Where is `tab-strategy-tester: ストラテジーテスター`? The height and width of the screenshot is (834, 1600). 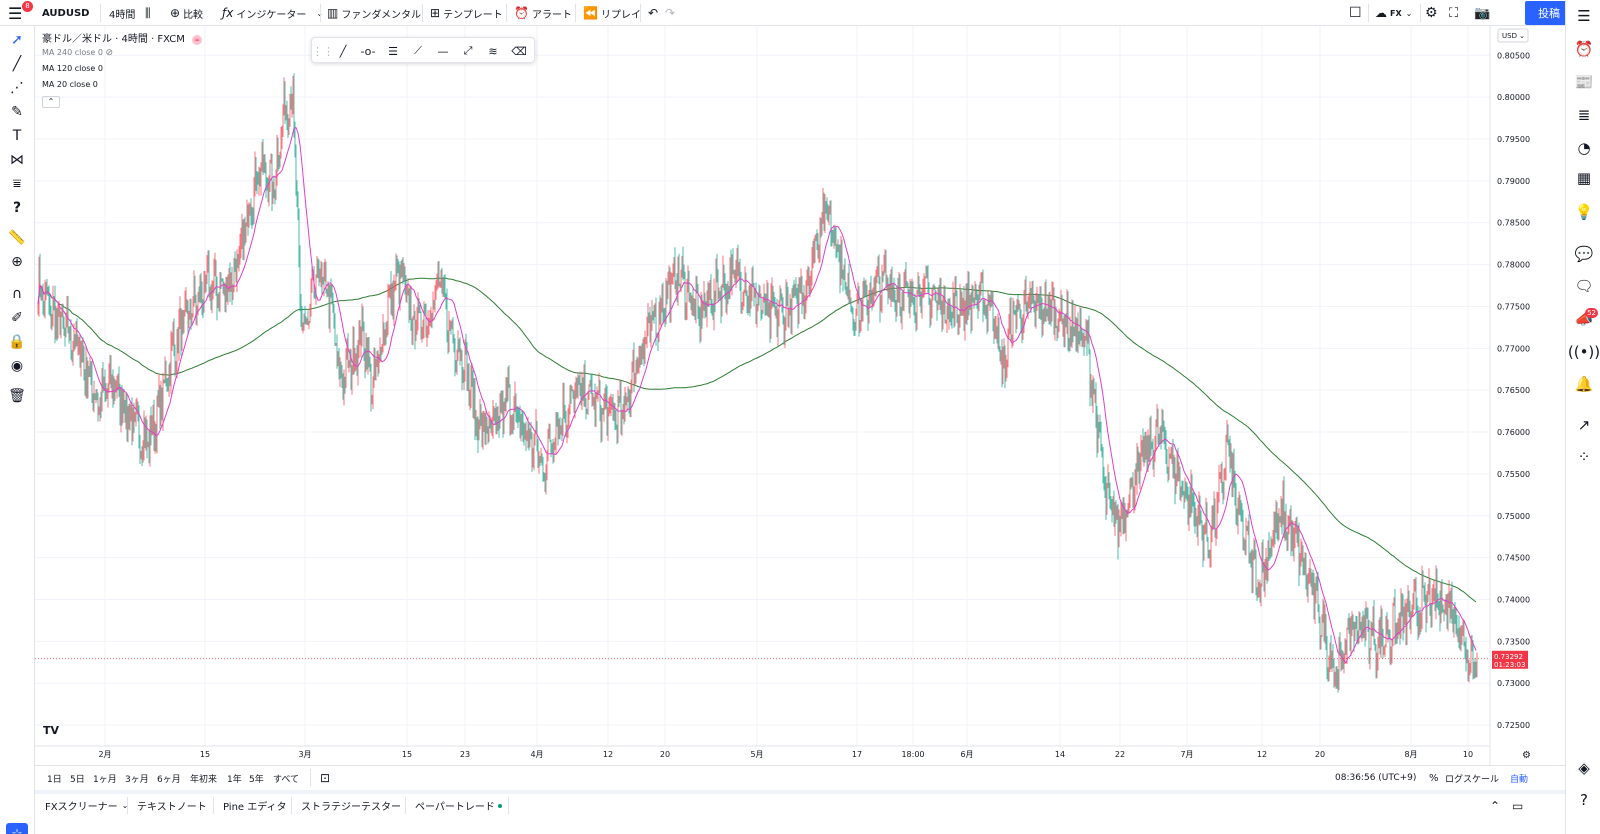 tab-strategy-tester: ストラテジーテスター is located at coordinates (351, 807).